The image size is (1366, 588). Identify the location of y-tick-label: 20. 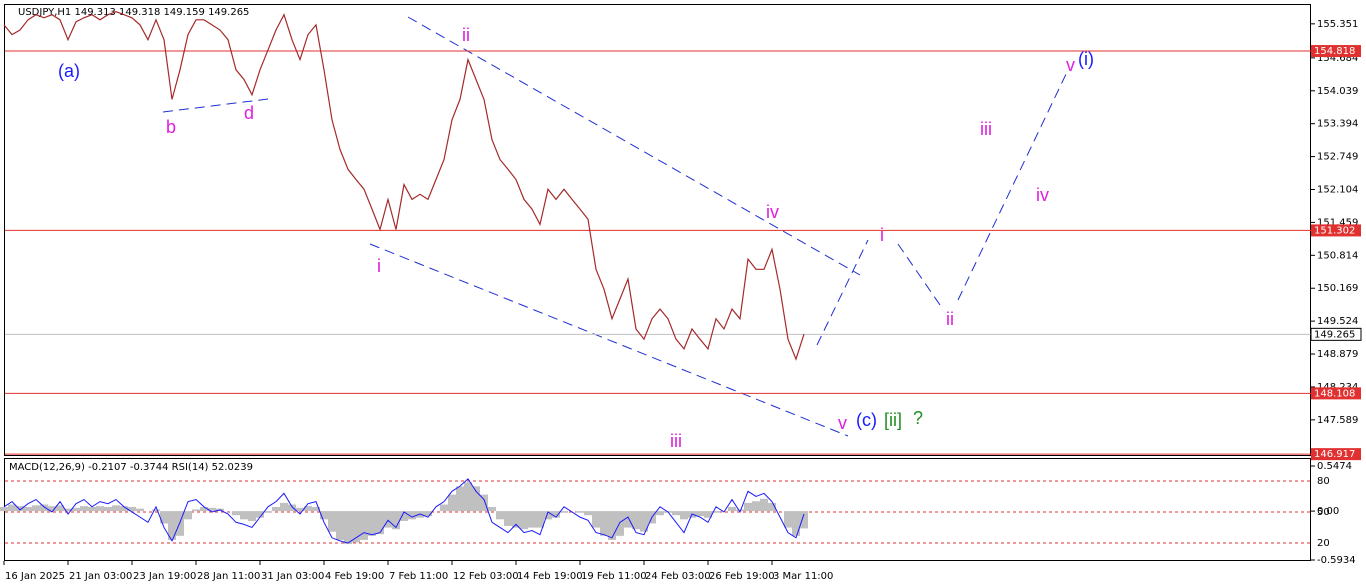
(1323, 543).